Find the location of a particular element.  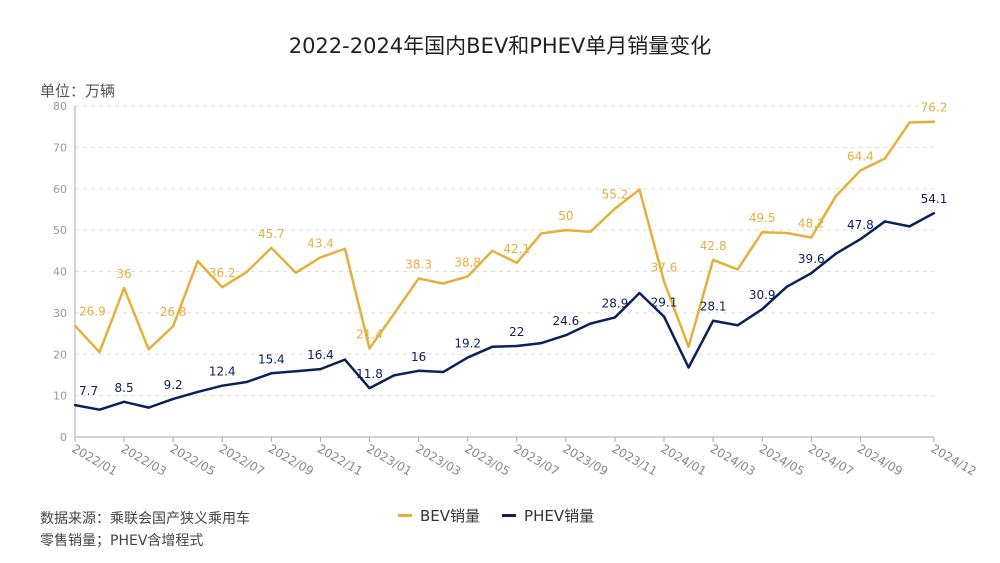

data-label: 24.6 is located at coordinates (565, 321).